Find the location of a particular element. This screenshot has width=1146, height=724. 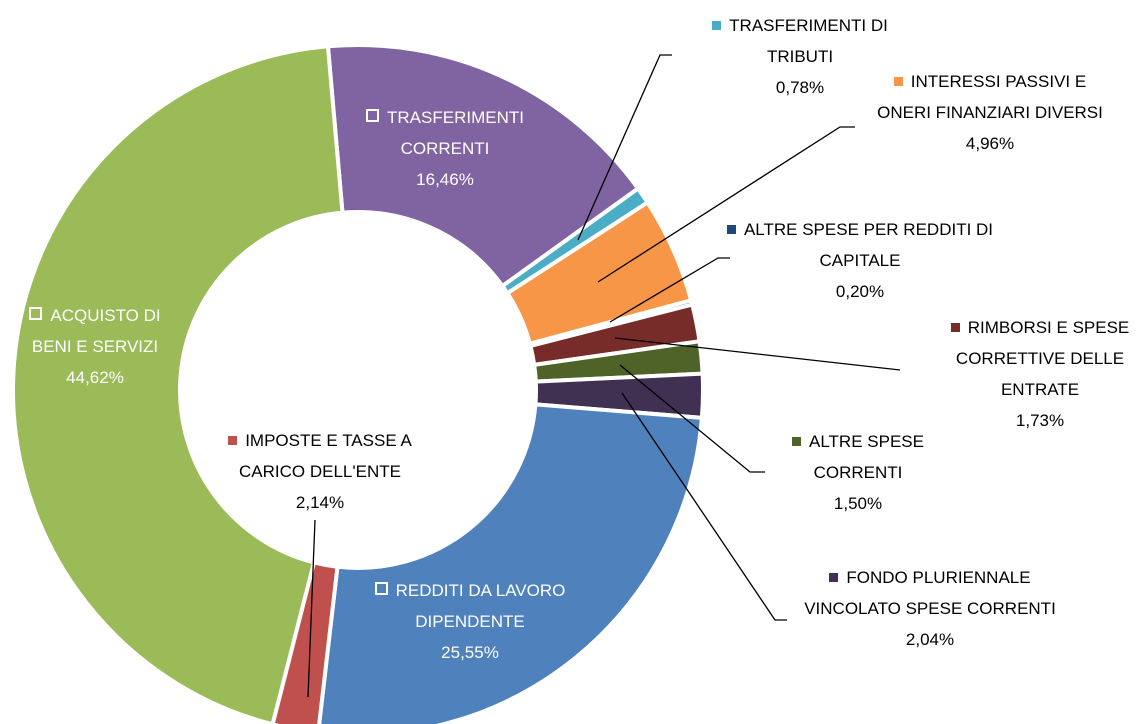

slice-value: 44,62% is located at coordinates (95, 377).